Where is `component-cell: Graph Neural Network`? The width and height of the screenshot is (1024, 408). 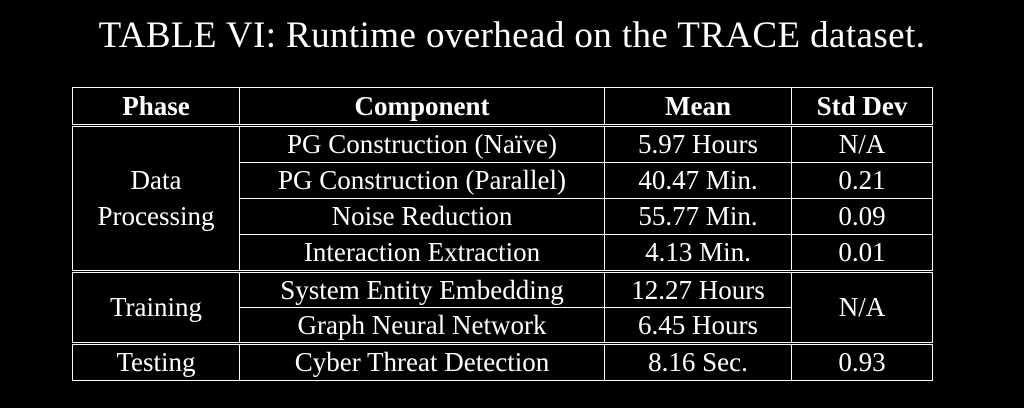
component-cell: Graph Neural Network is located at coordinates (422, 325).